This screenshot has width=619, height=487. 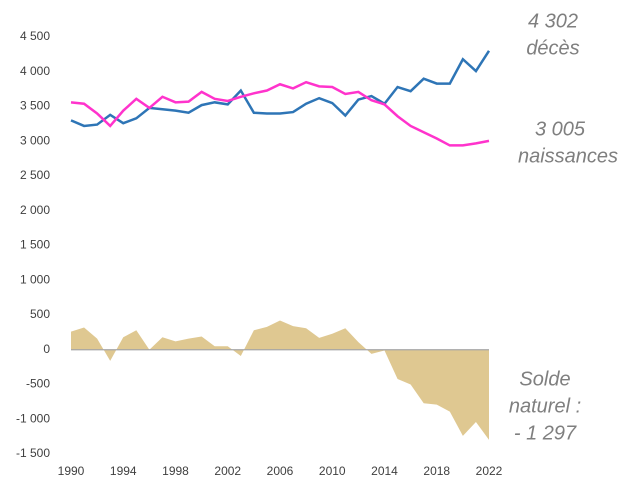 What do you see at coordinates (384, 471) in the screenshot?
I see `x-tick-label: 2014` at bounding box center [384, 471].